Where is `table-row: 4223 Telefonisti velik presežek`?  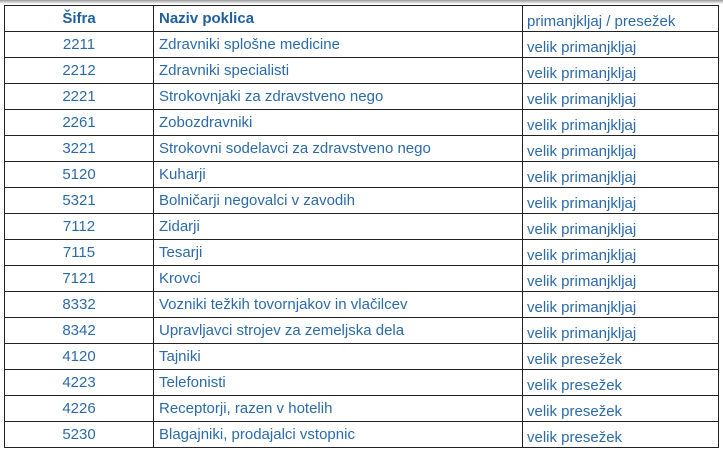
table-row: 4223 Telefonisti velik presežek is located at coordinates (361, 382).